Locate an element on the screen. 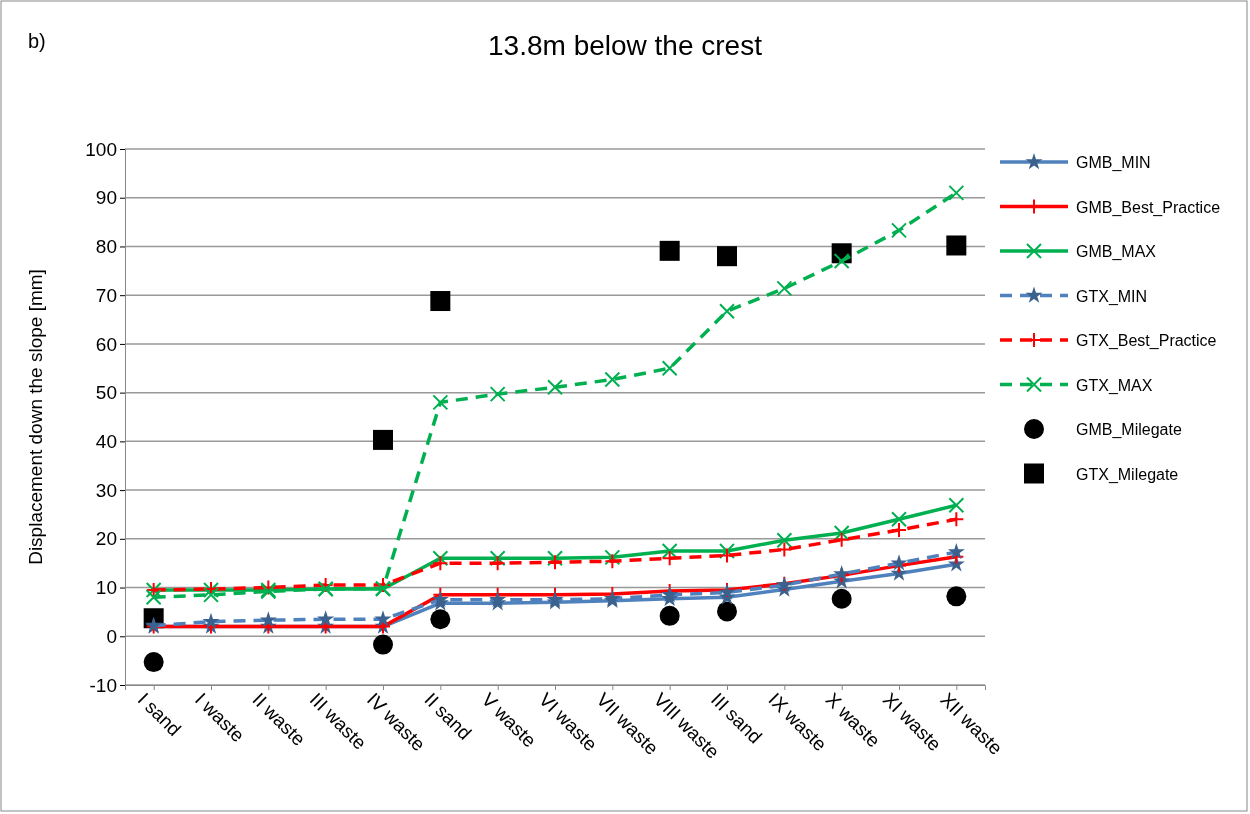 This screenshot has width=1250, height=814. text: b) is located at coordinates (37, 41).